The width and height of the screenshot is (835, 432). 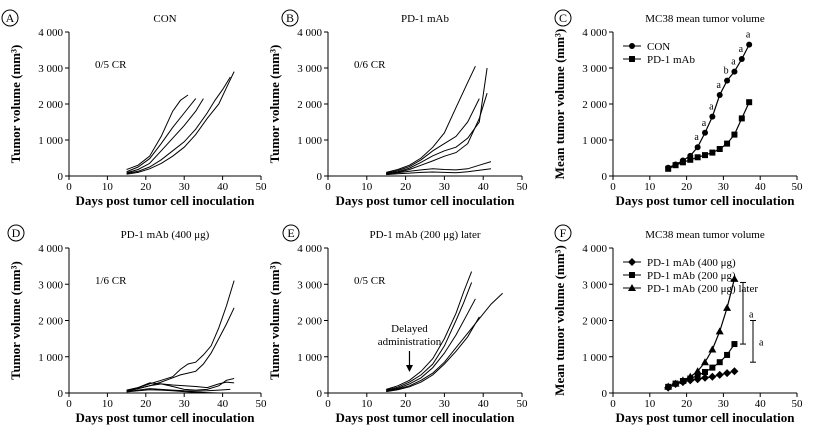 I want to click on panel-title: PD-1 mAb, so click(x=425, y=19).